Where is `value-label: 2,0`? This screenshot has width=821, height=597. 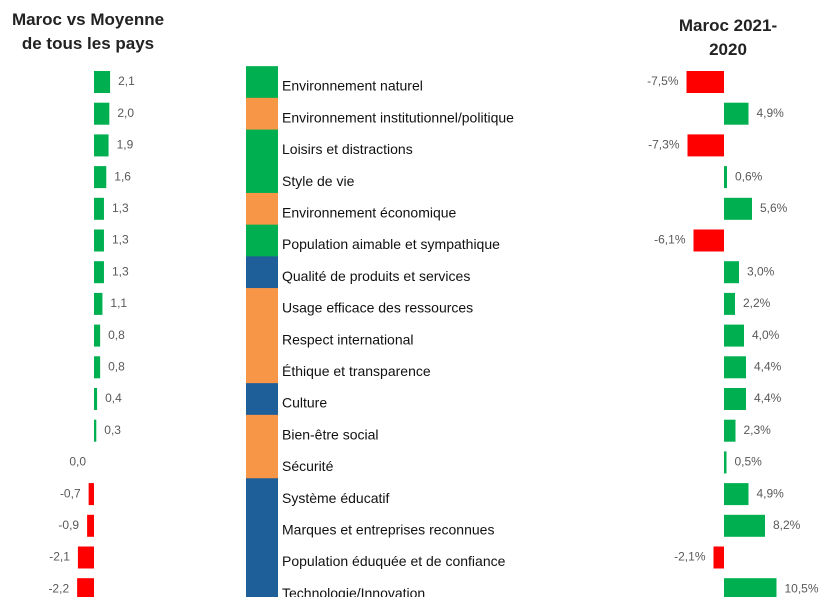
value-label: 2,0 is located at coordinates (125, 113).